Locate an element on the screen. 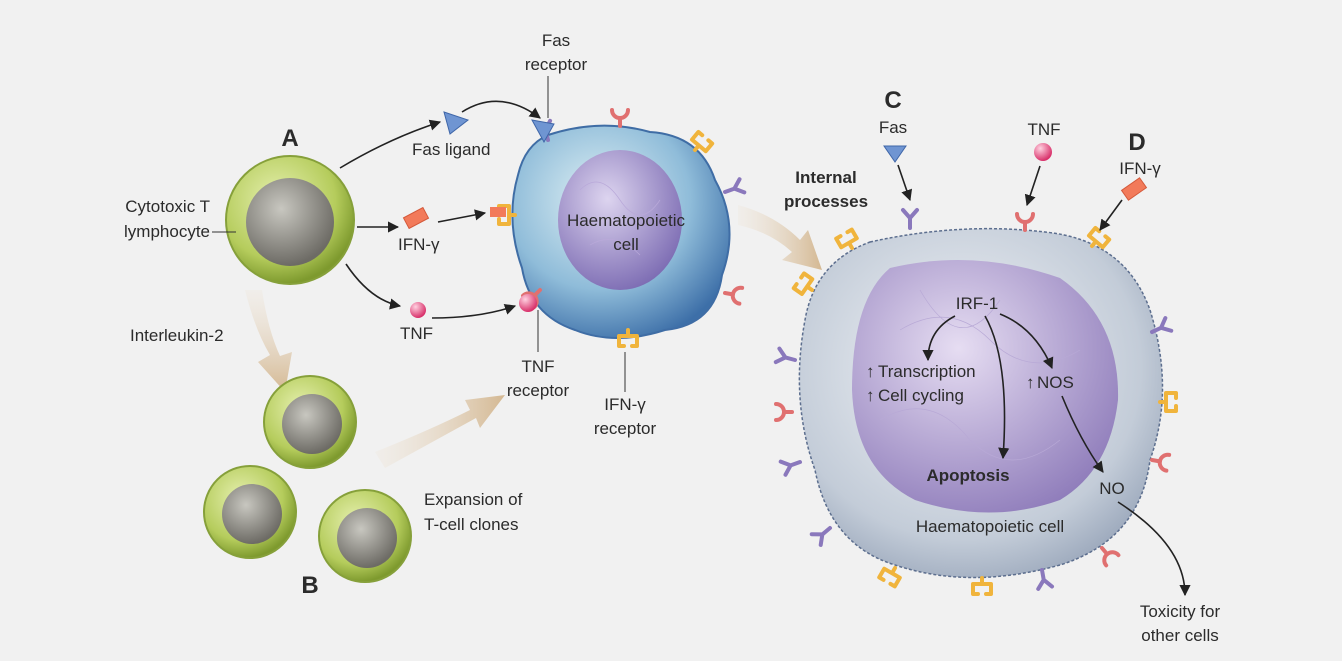  ifn-receptor-label-line1: IFN-γ is located at coordinates (625, 404).